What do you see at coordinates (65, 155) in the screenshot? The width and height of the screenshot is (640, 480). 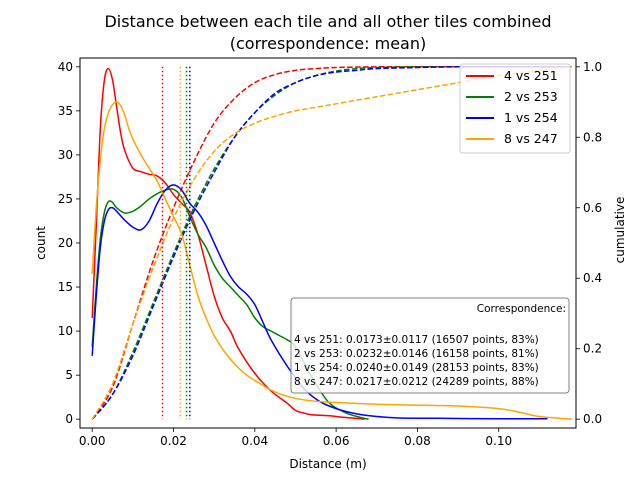 I see `y-tick-label: 30` at bounding box center [65, 155].